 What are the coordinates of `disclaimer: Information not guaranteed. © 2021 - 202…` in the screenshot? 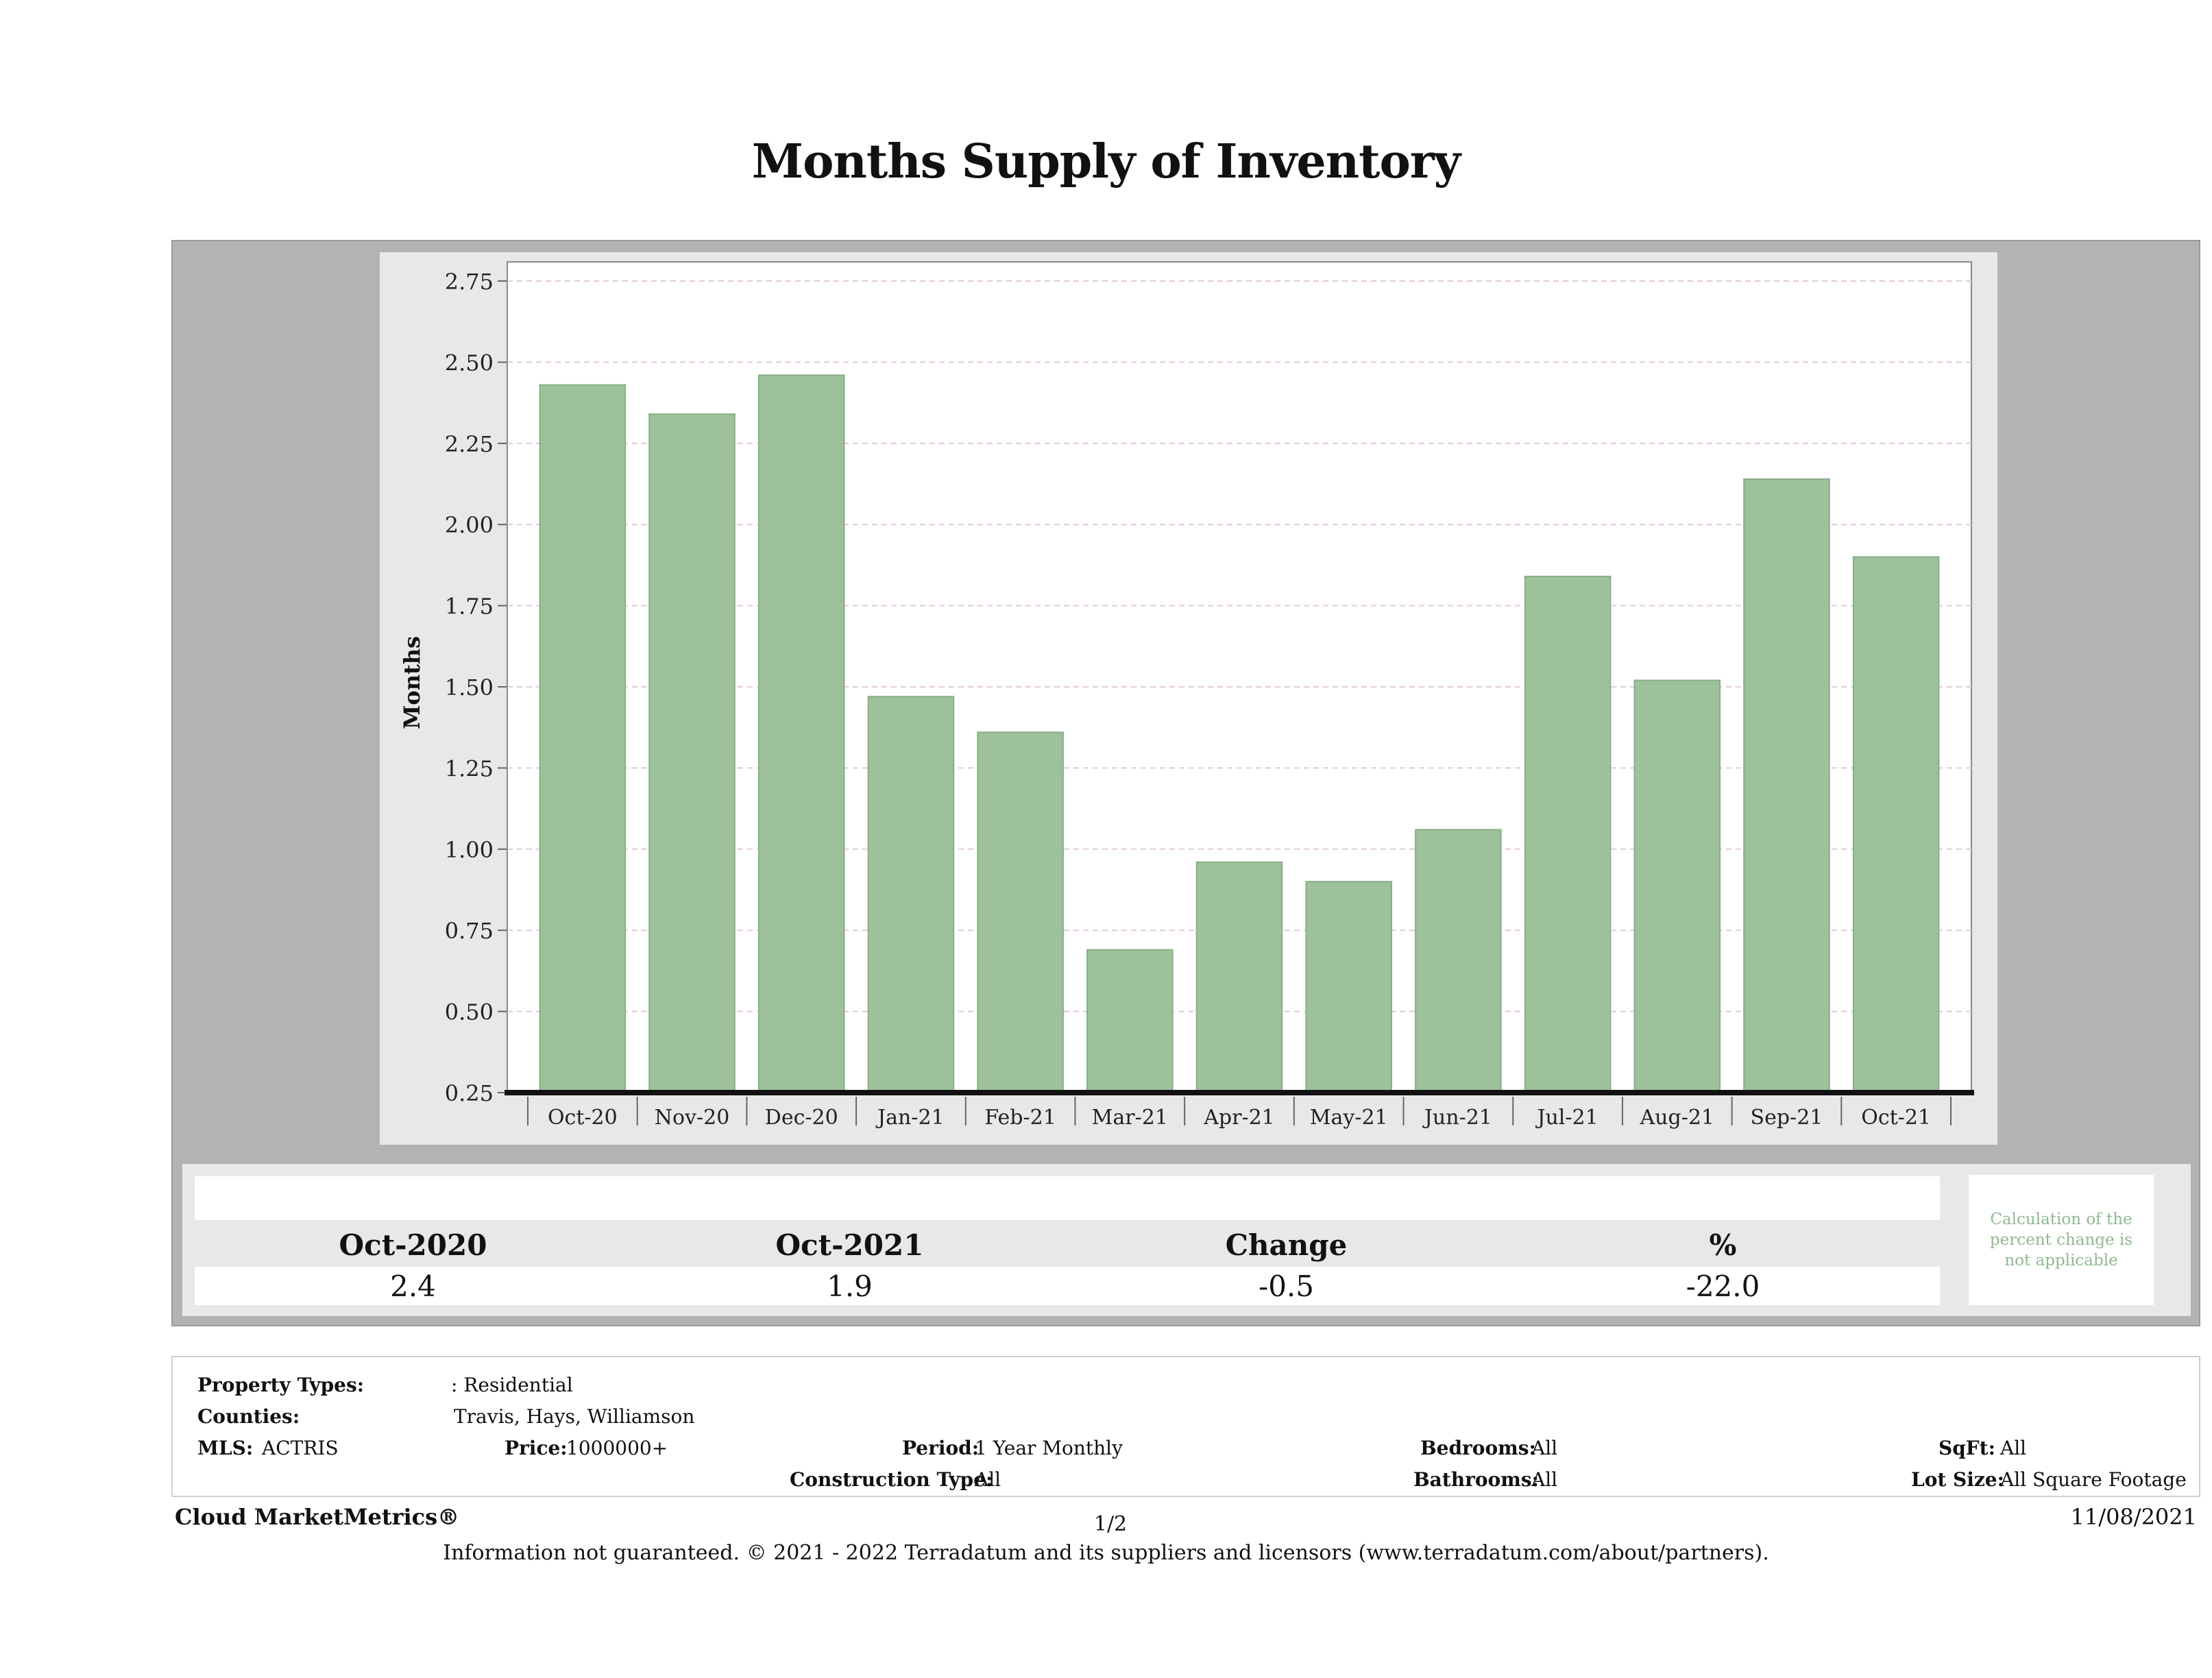 It's located at (1106, 1553).